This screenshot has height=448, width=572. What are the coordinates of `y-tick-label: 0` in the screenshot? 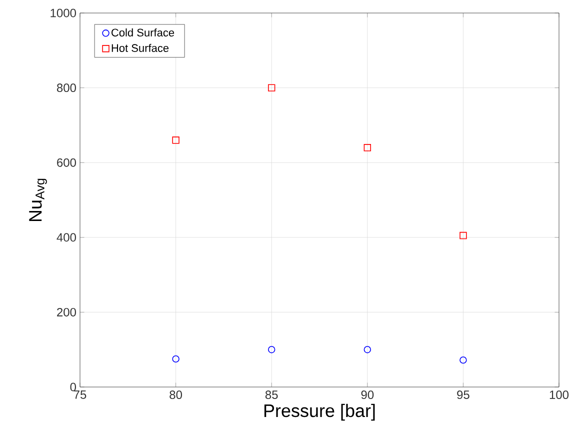 It's located at (73, 387).